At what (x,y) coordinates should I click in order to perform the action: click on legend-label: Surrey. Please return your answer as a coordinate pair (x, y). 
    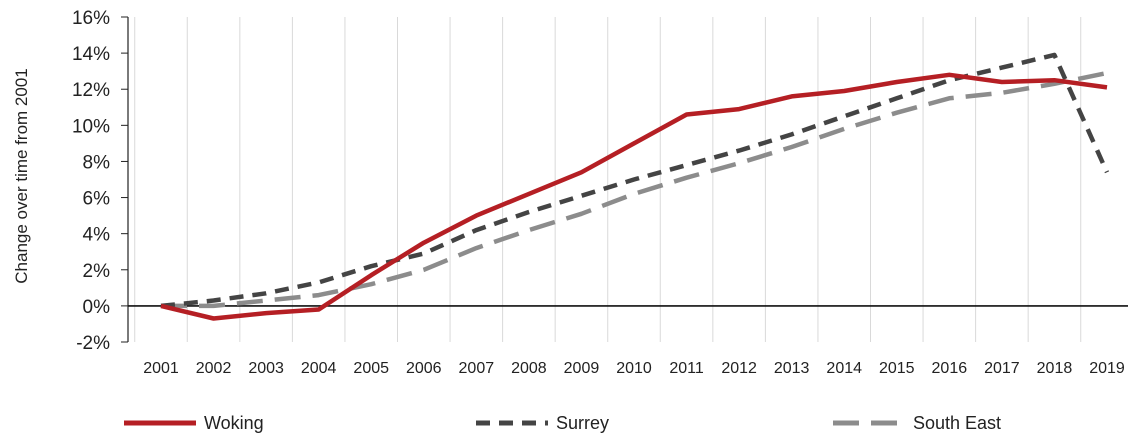
    Looking at the image, I should click on (582, 423).